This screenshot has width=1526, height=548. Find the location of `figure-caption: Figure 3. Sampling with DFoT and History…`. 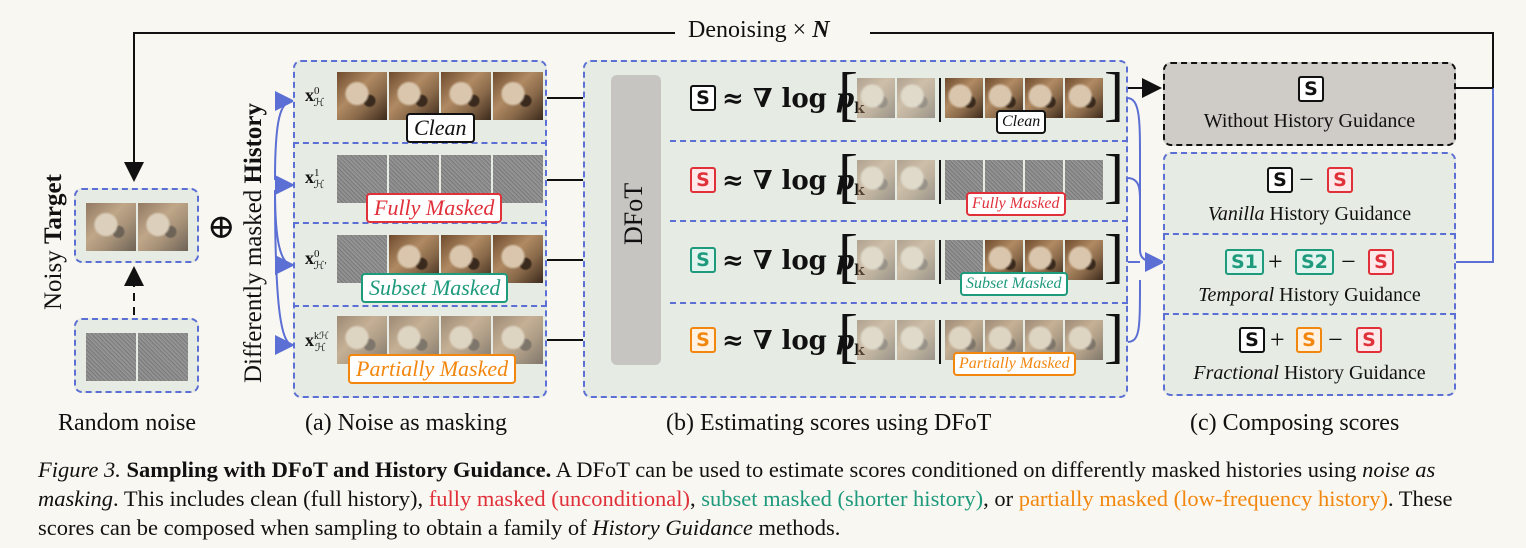

figure-caption: Figure 3. Sampling with DFoT and History… is located at coordinates (745, 498).